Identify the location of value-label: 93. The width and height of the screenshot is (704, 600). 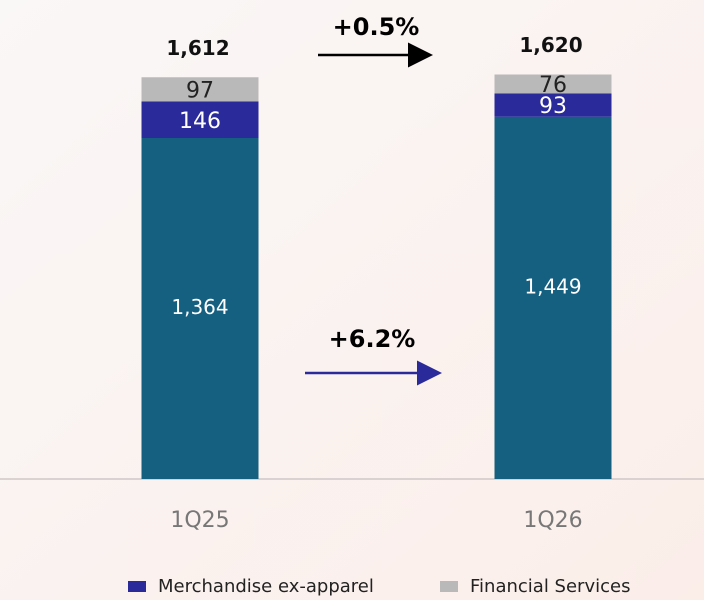
(553, 106).